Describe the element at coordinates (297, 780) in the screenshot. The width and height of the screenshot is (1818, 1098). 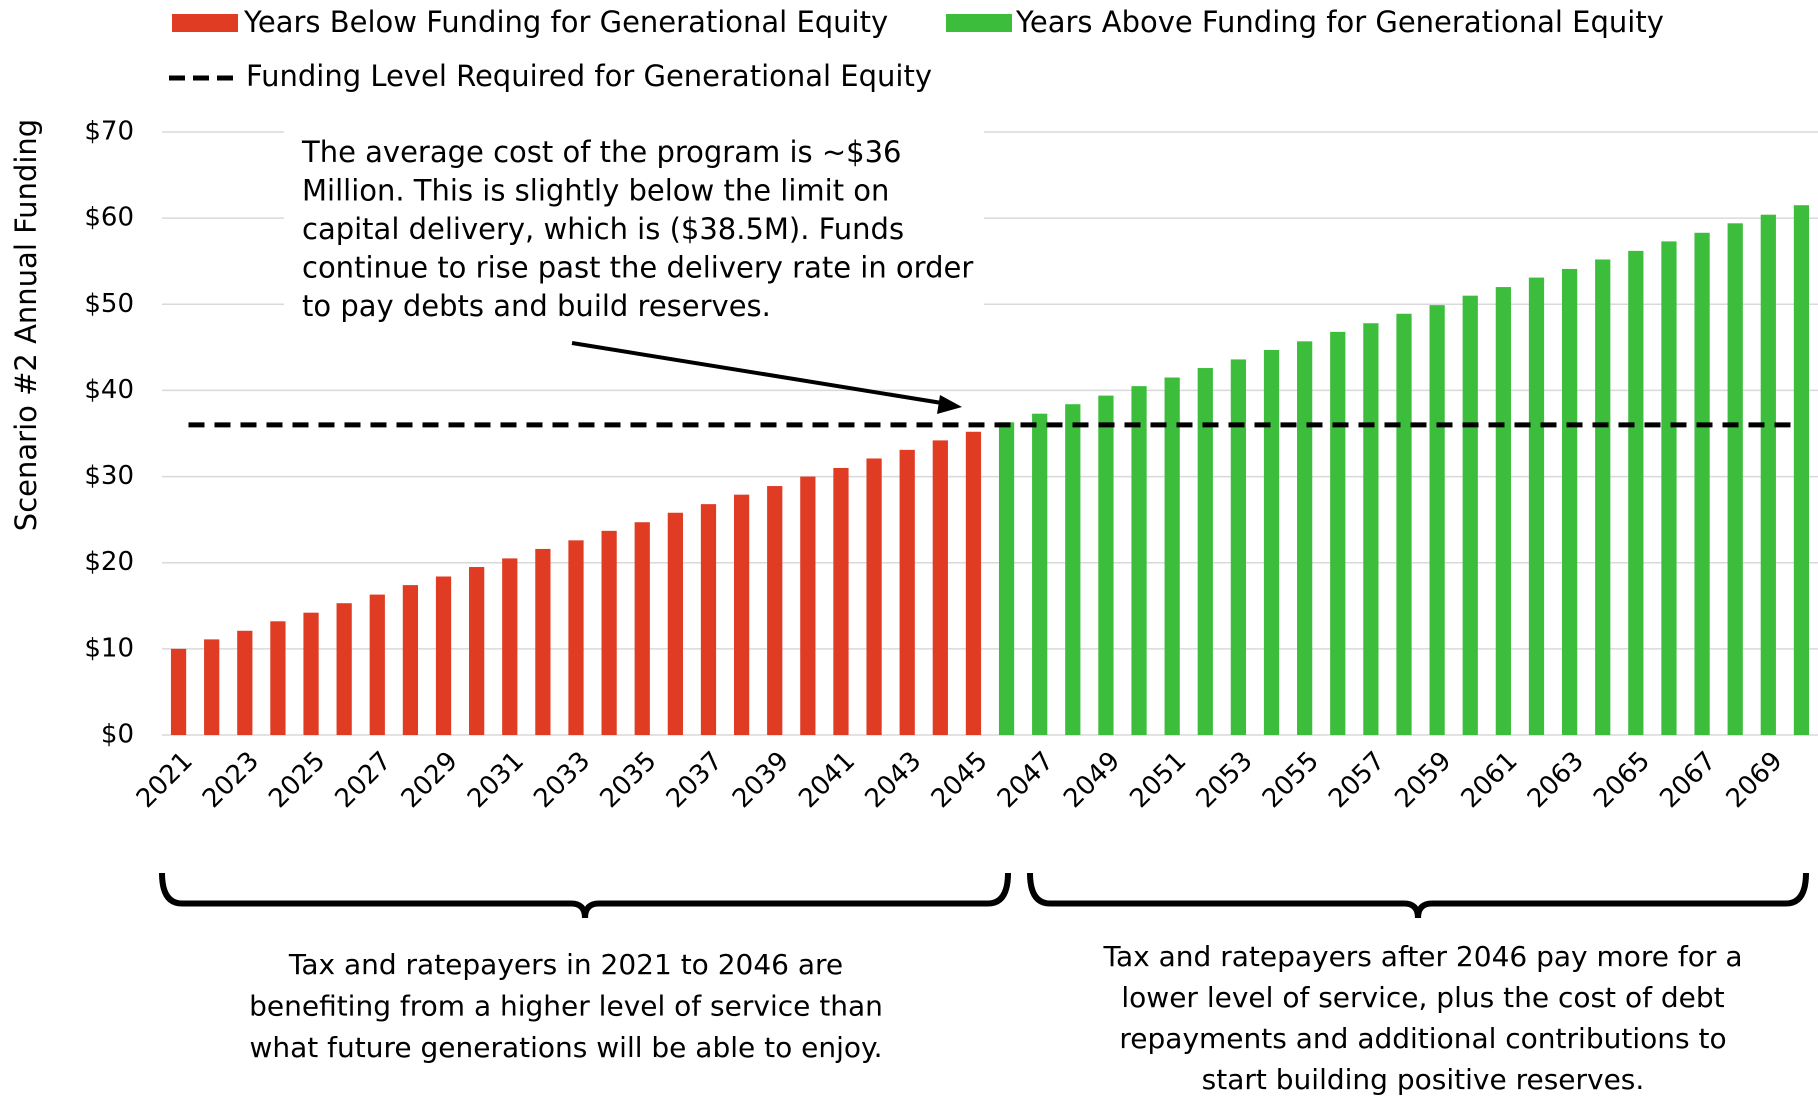
I see `x-tick-label: 2025` at that location.